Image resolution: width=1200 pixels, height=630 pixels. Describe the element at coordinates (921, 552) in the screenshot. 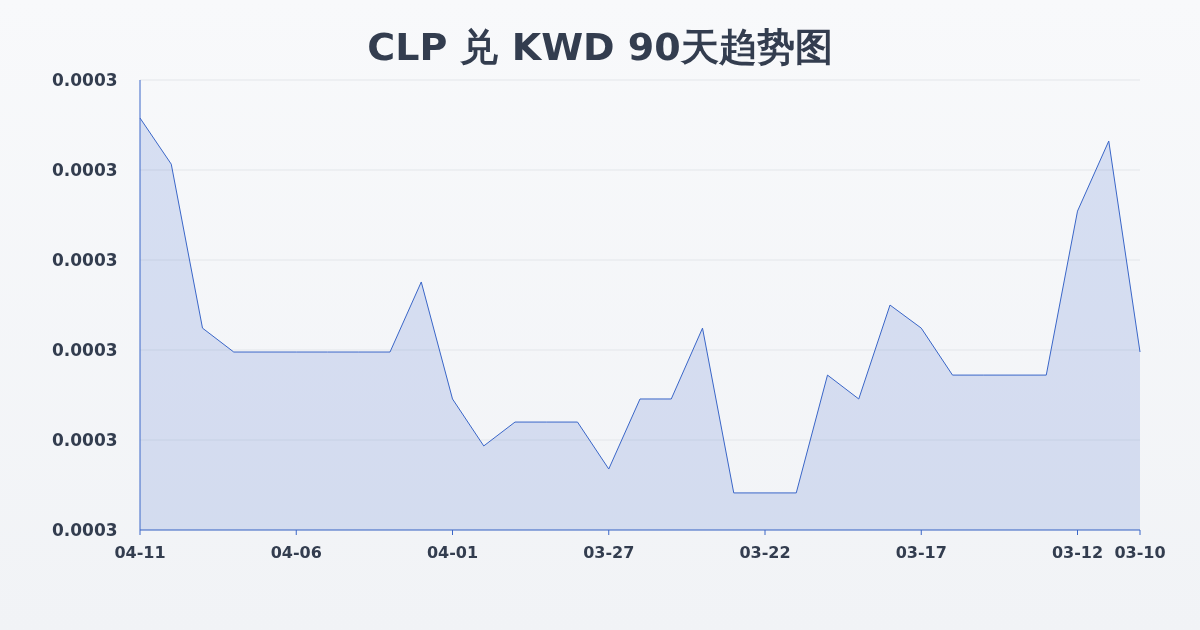

I see `x-tick-label: 03-17` at that location.